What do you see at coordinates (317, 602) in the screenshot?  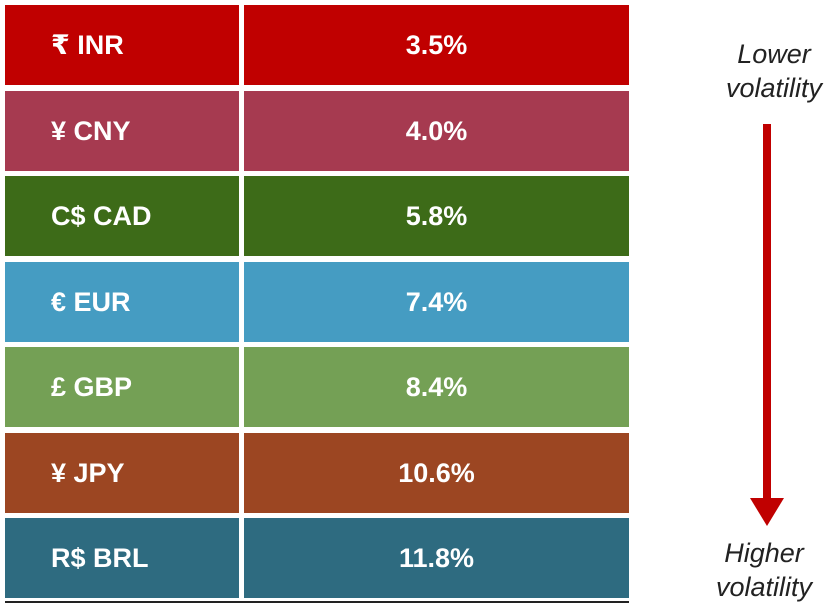 I see `table-baseline` at bounding box center [317, 602].